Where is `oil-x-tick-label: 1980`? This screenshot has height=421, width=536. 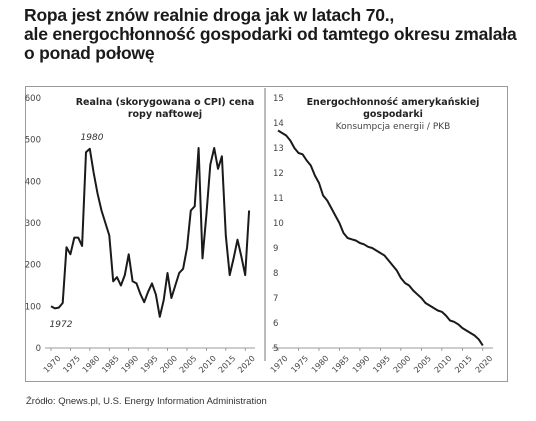
oil-x-tick-label: 1980 is located at coordinates (91, 364).